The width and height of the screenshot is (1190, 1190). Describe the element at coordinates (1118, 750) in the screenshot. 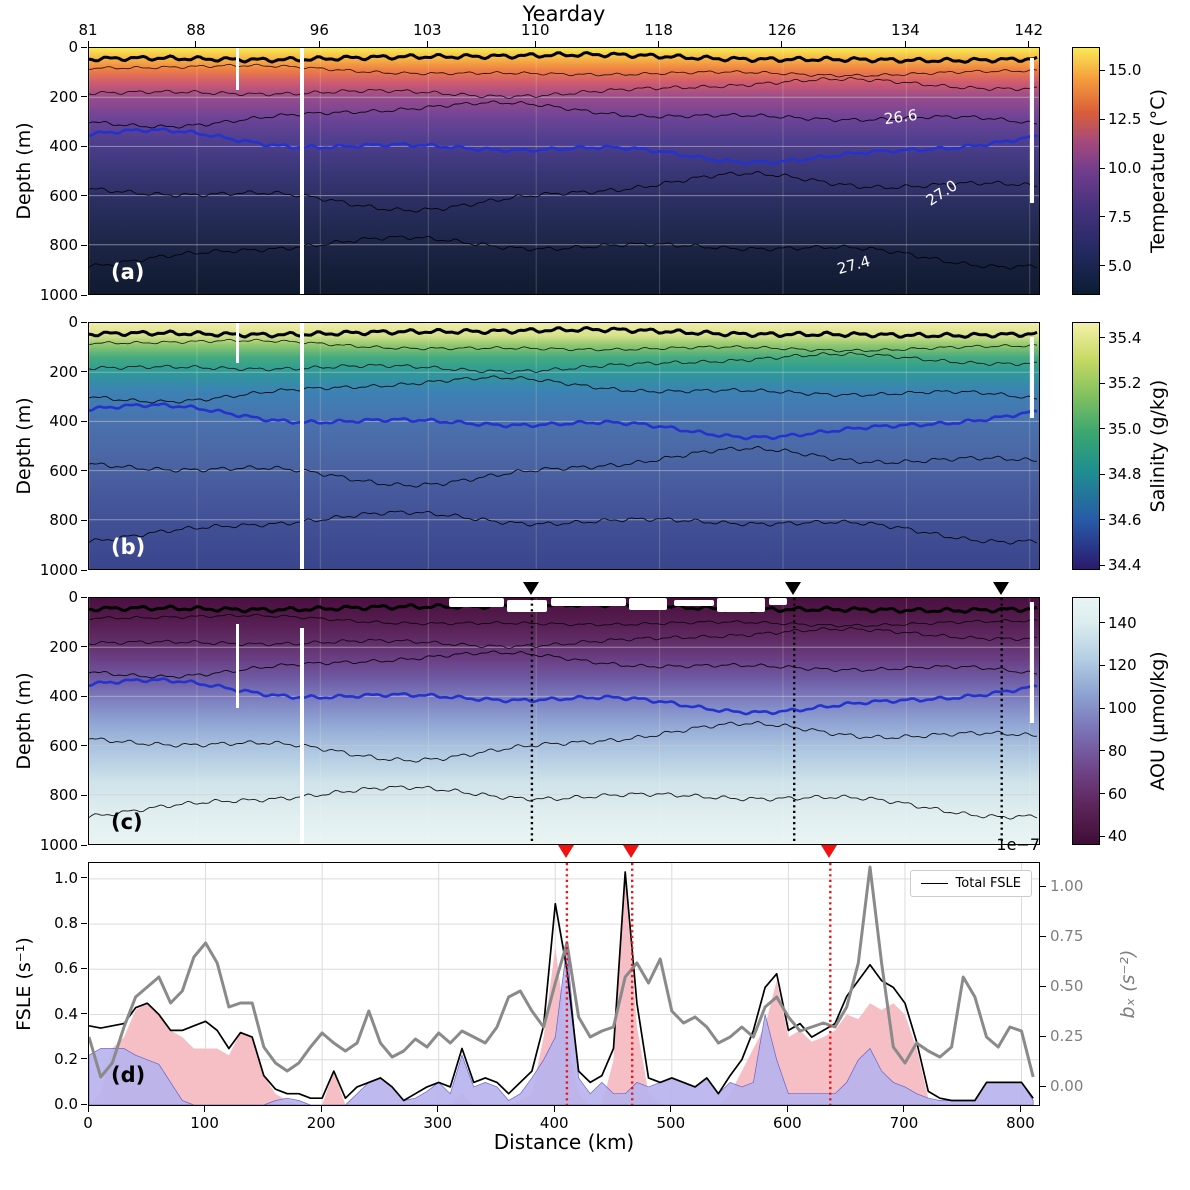

I see `colorbar-tick-label: 80` at that location.